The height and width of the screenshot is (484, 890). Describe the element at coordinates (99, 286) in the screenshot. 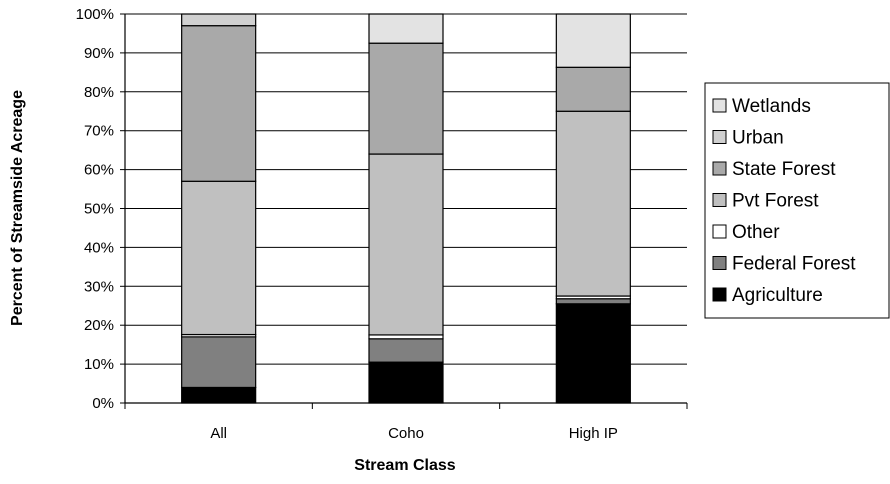

I see `y-tick-label: 30%` at that location.